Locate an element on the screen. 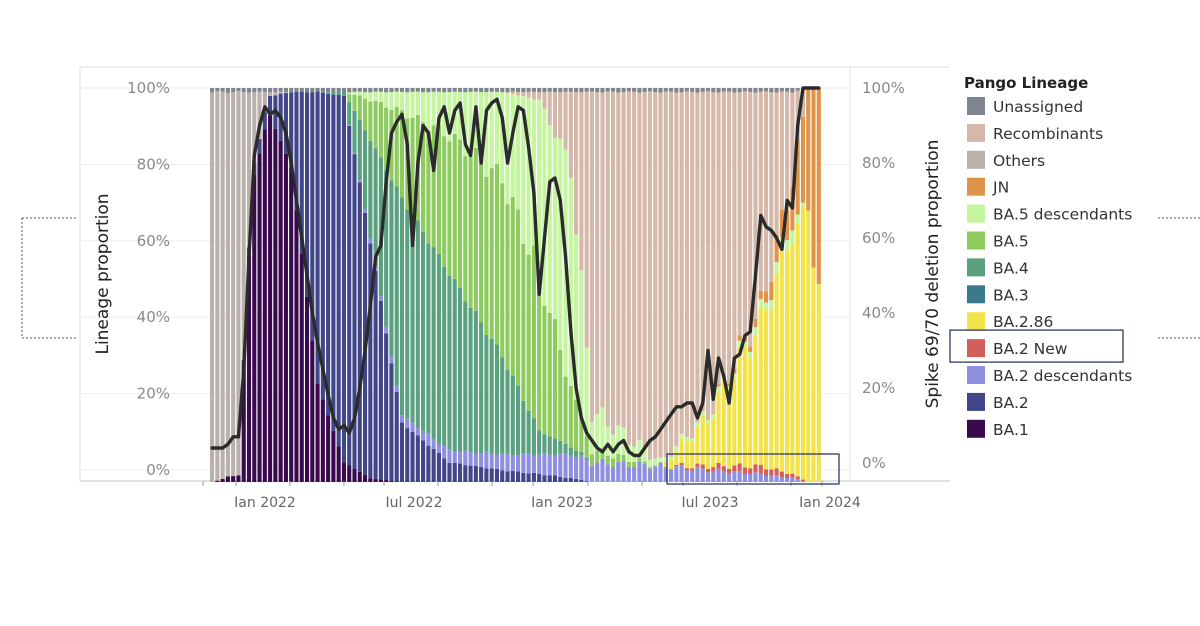 The width and height of the screenshot is (1200, 626). x-tick-label: Jan 2023 is located at coordinates (561, 503).